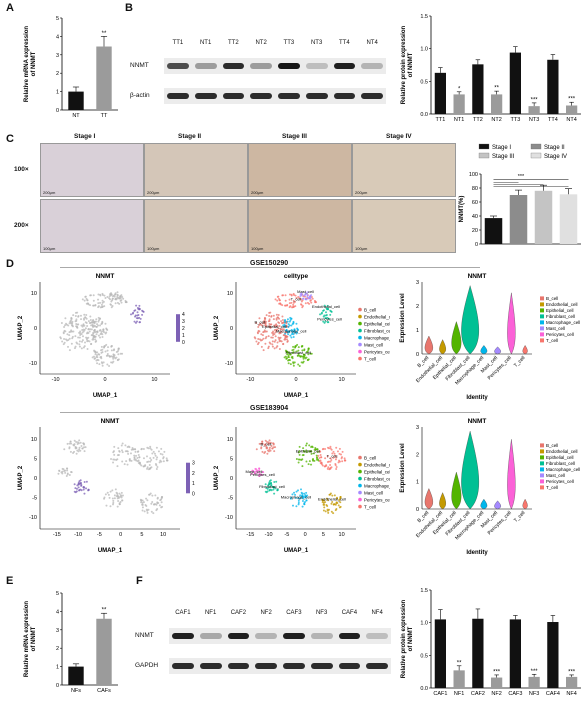 Image resolution: width=588 pixels, height=705 pixels. Describe the element at coordinates (183, 315) in the screenshot. I see `colorbar-label: 4` at that location.